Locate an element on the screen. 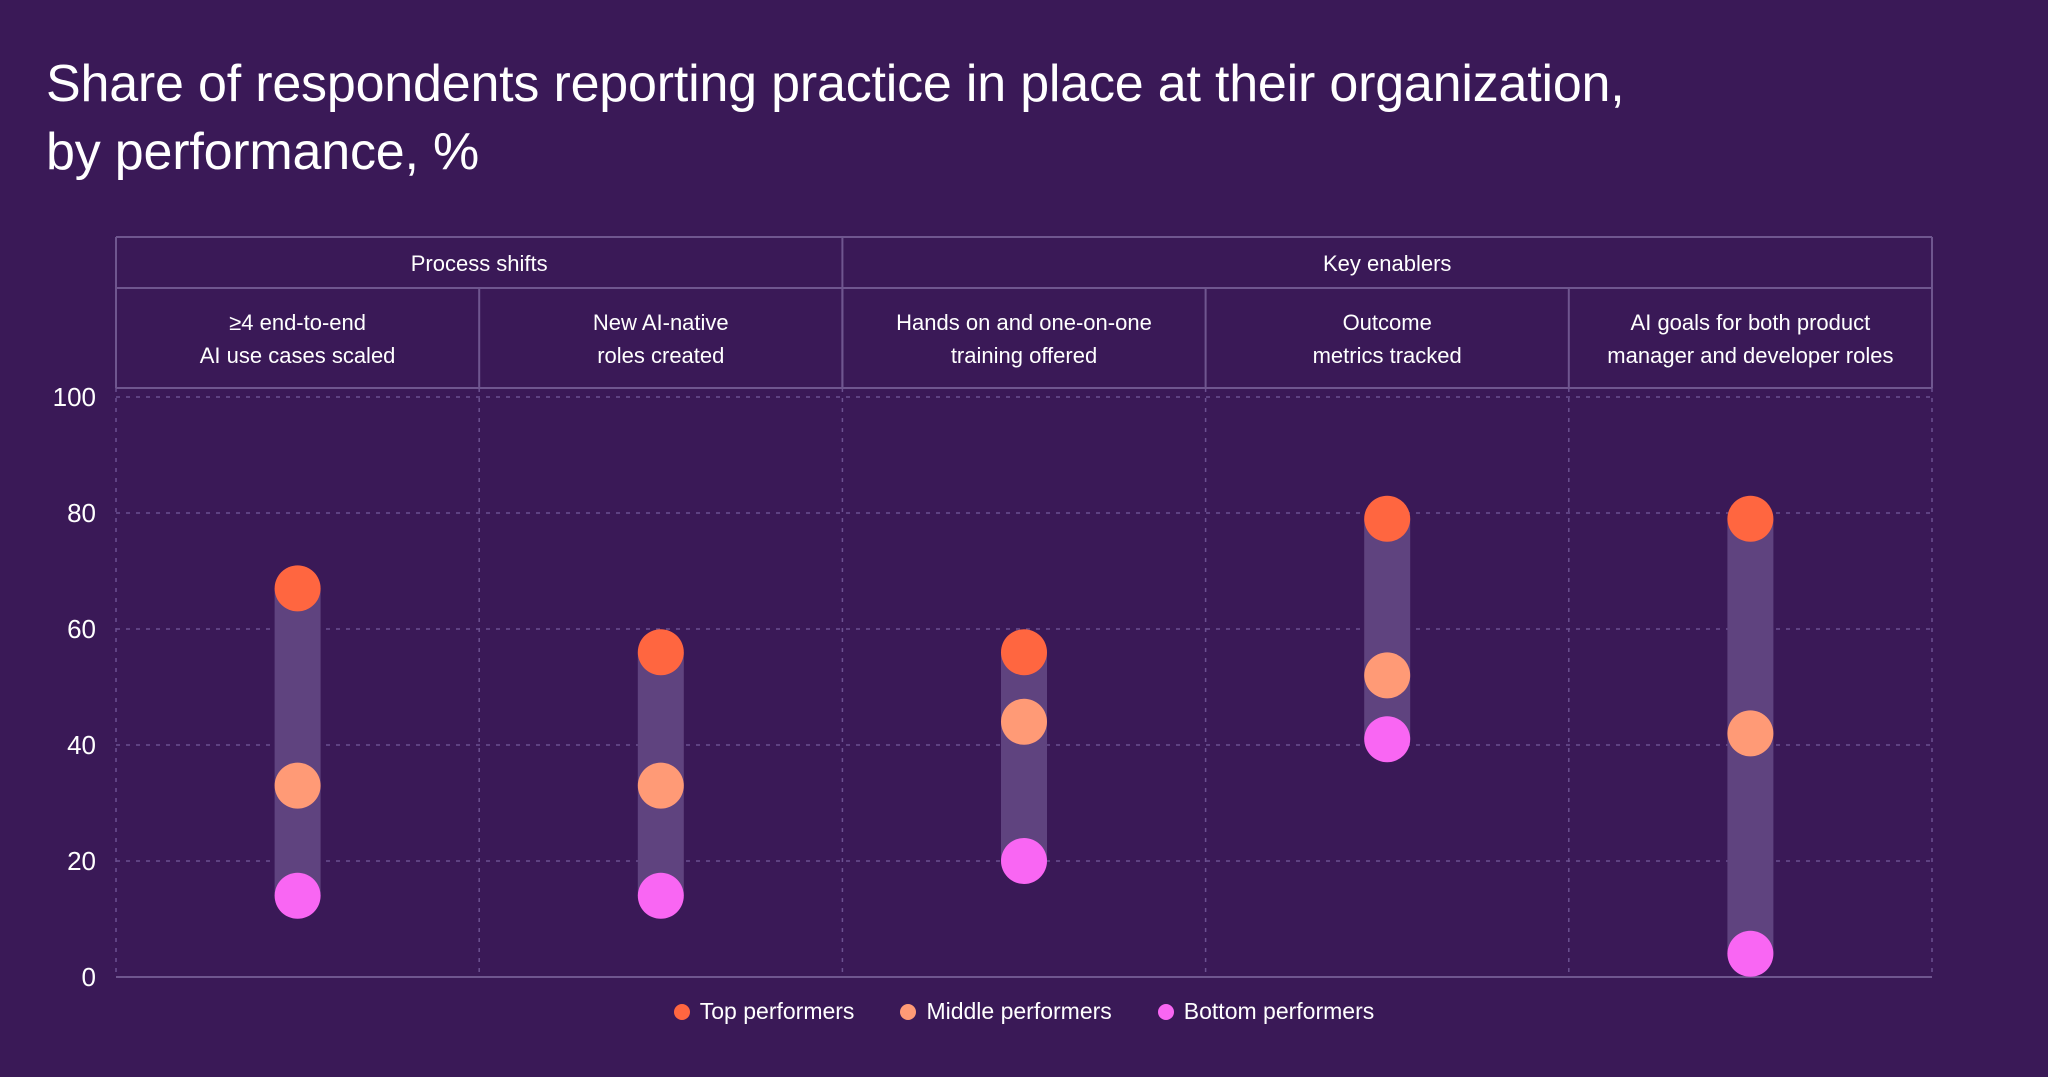  category-label: New AI-native roles created is located at coordinates (661, 339).